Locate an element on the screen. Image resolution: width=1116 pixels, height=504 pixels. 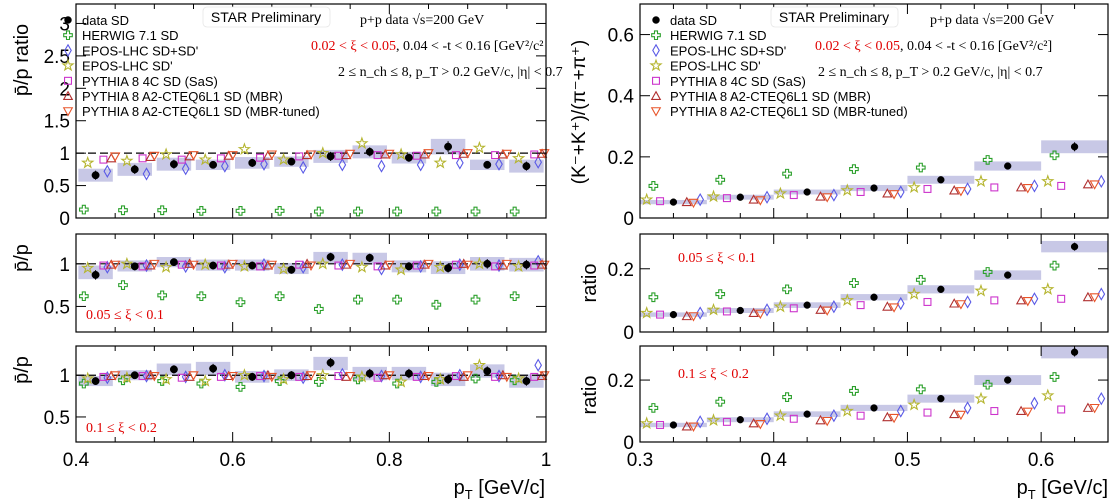
right-mid-panel: 00.2 ratio 0.05 ≤ ξ < 0.1 is located at coordinates (844, 288).